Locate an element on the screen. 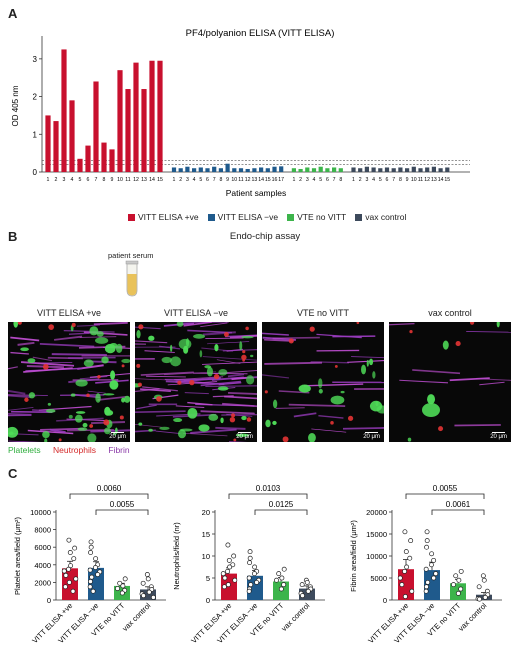  panel-a-x-tick-label: 4 is located at coordinates (373, 180).